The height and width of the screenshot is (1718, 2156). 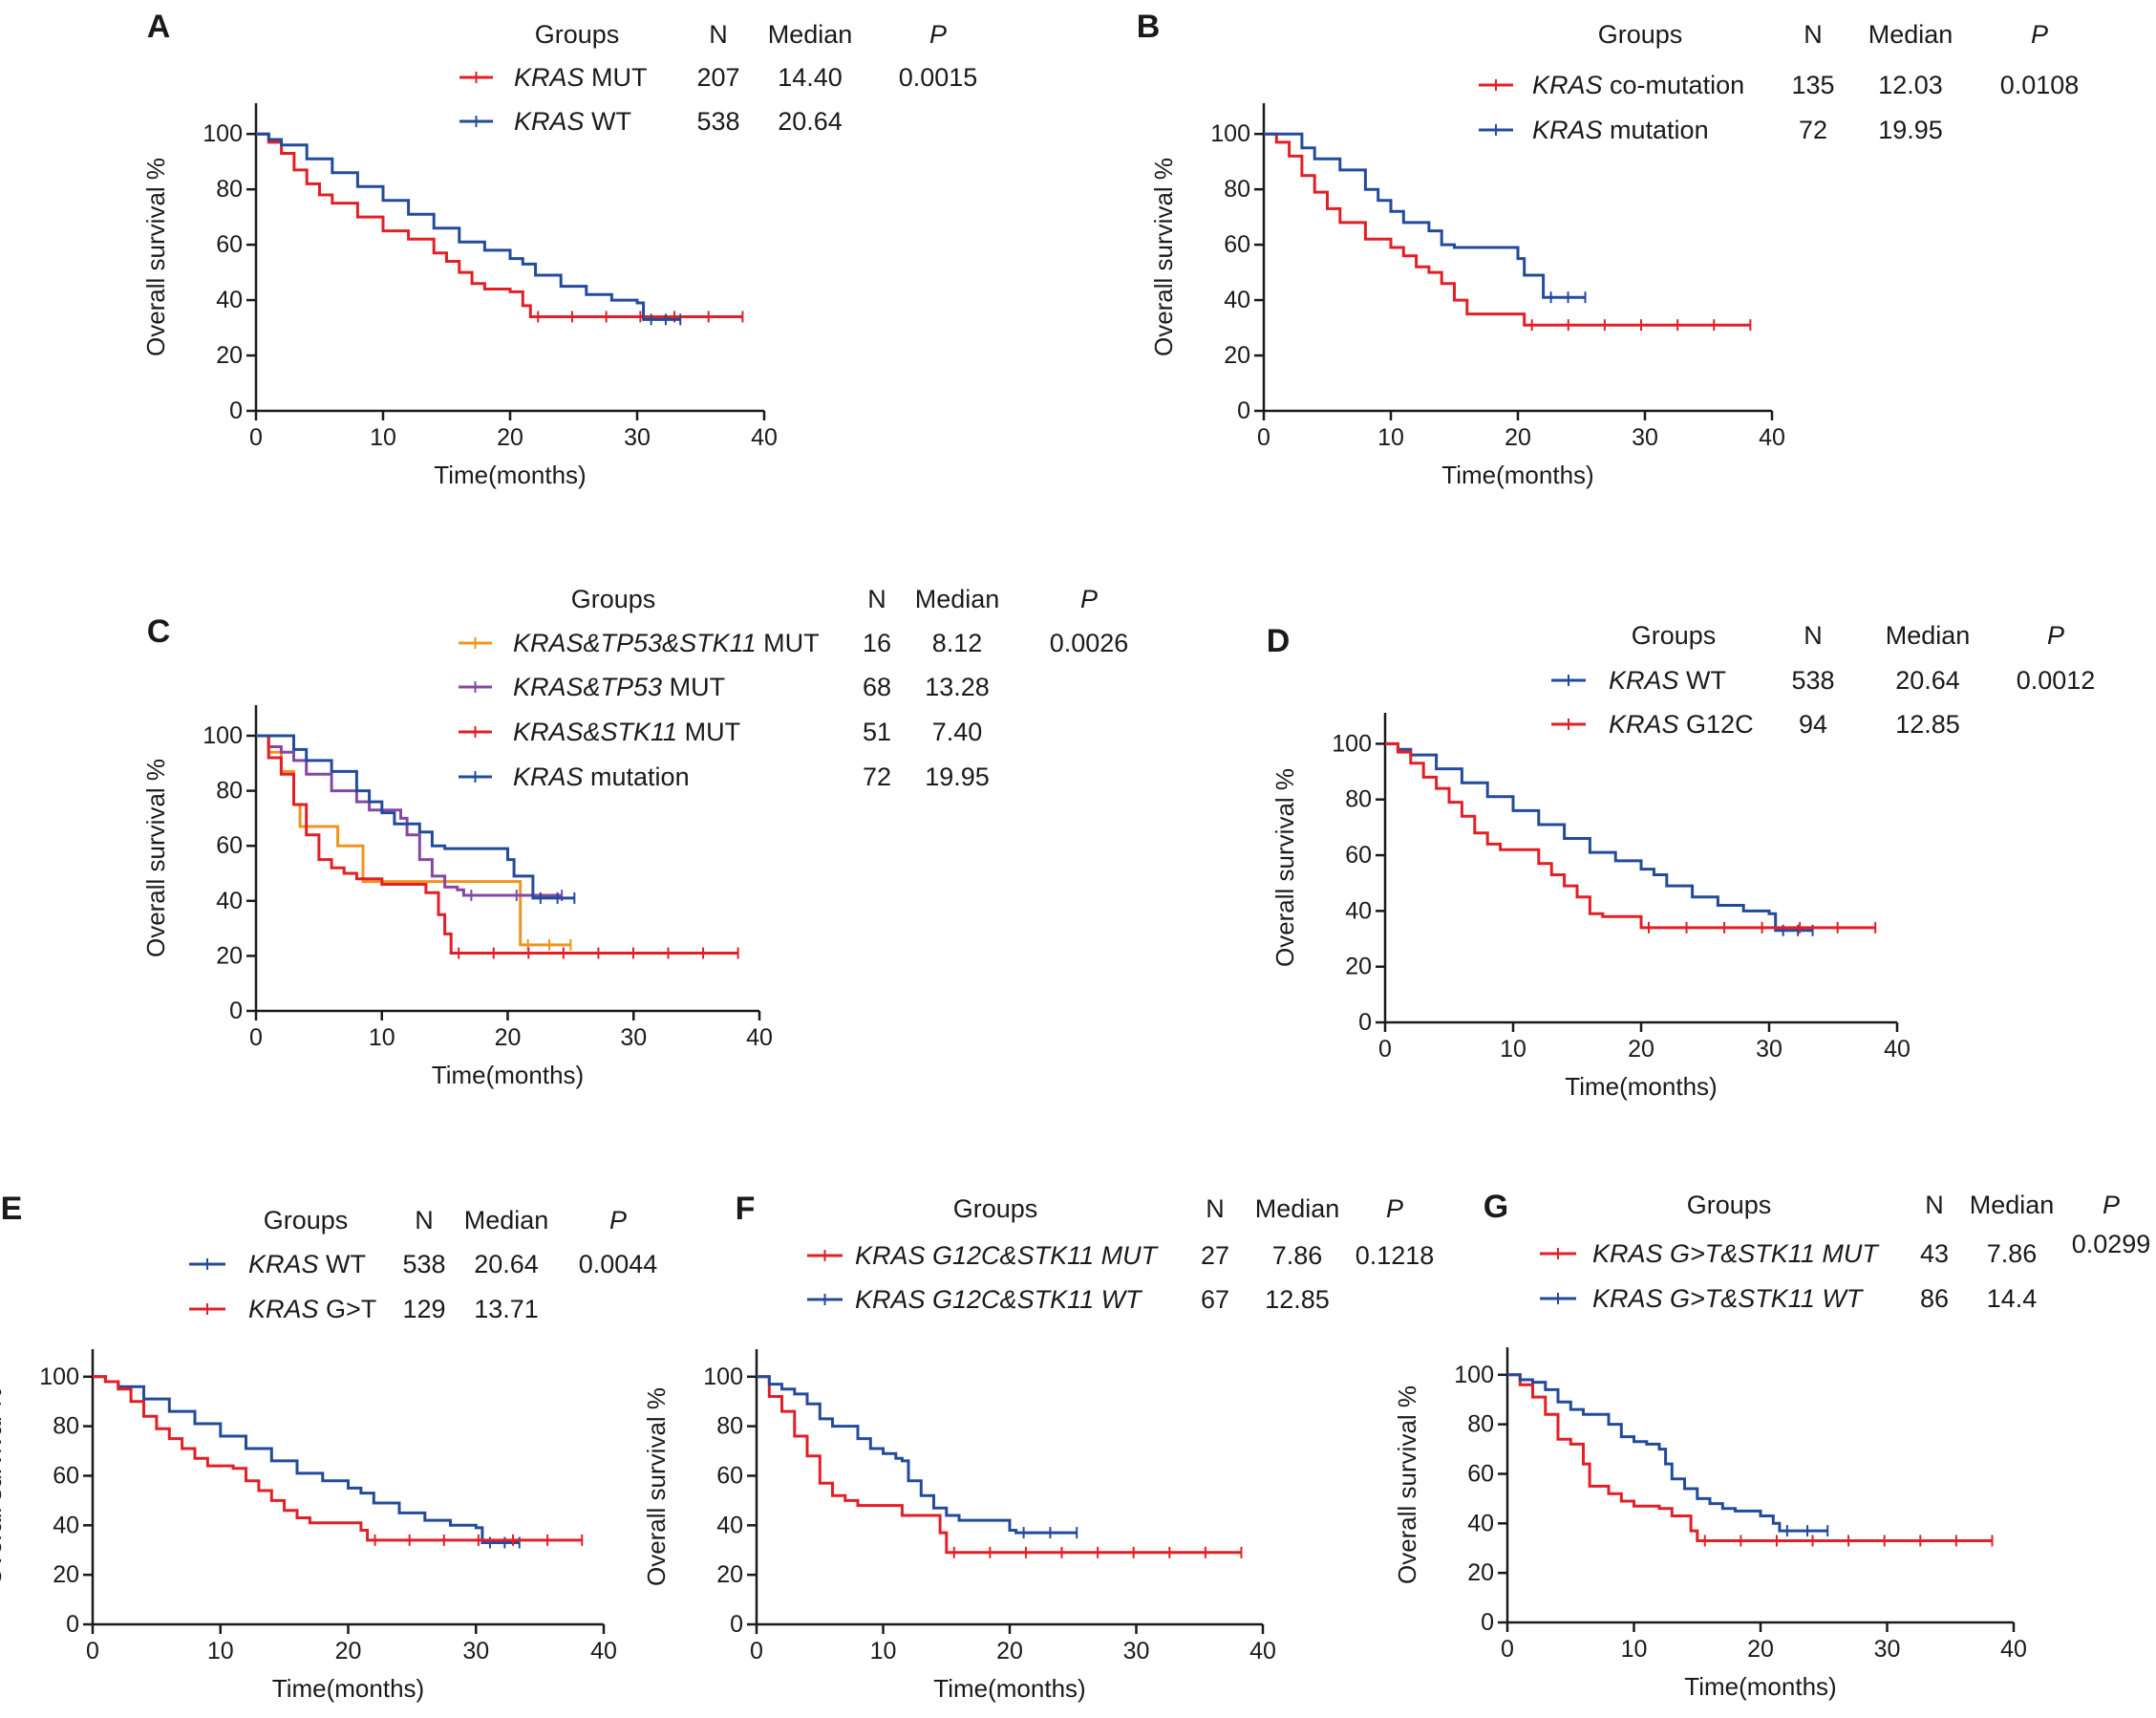 I want to click on legend-n: 27, so click(x=1215, y=1255).